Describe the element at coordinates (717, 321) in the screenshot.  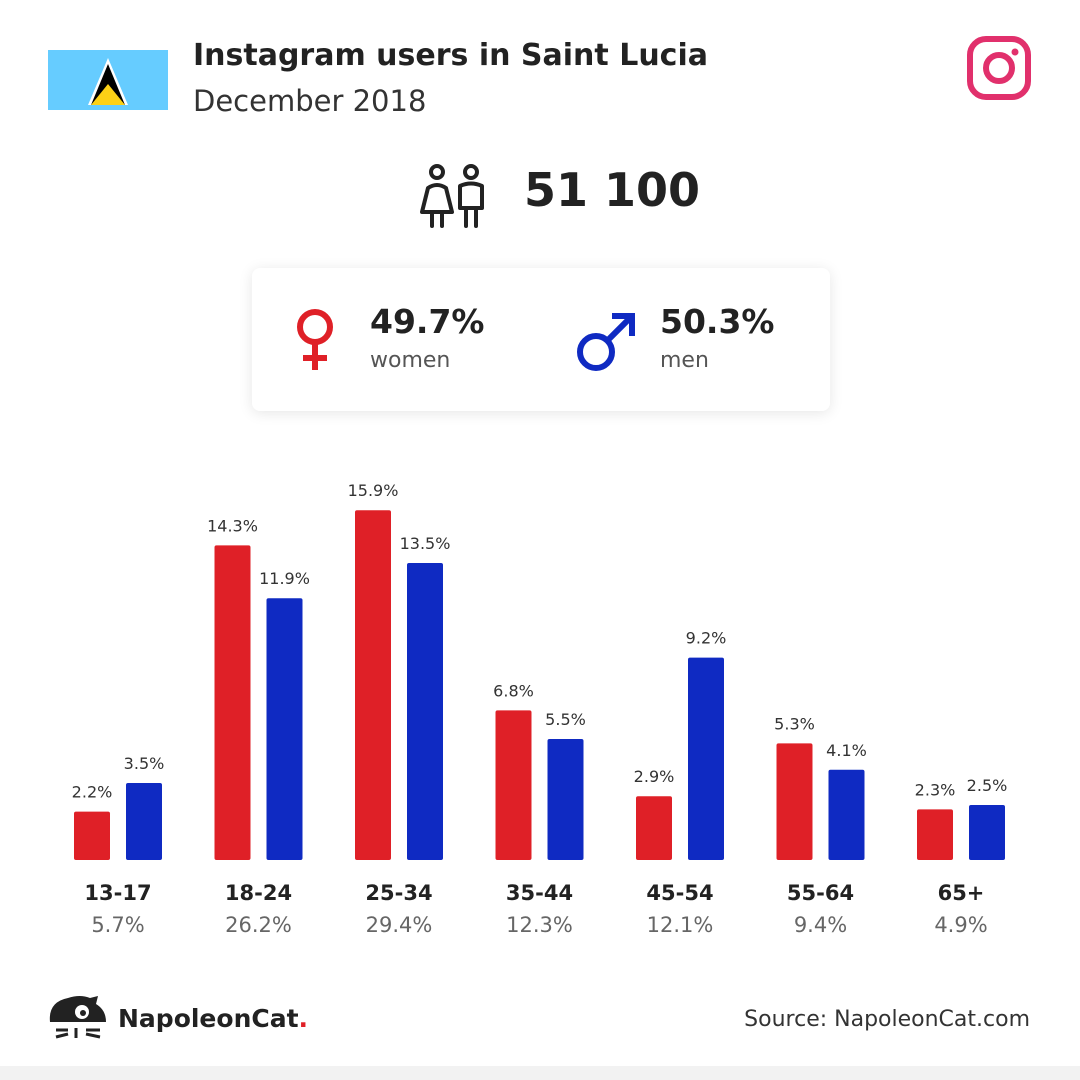
I see `men-percentage: 50.3%` at that location.